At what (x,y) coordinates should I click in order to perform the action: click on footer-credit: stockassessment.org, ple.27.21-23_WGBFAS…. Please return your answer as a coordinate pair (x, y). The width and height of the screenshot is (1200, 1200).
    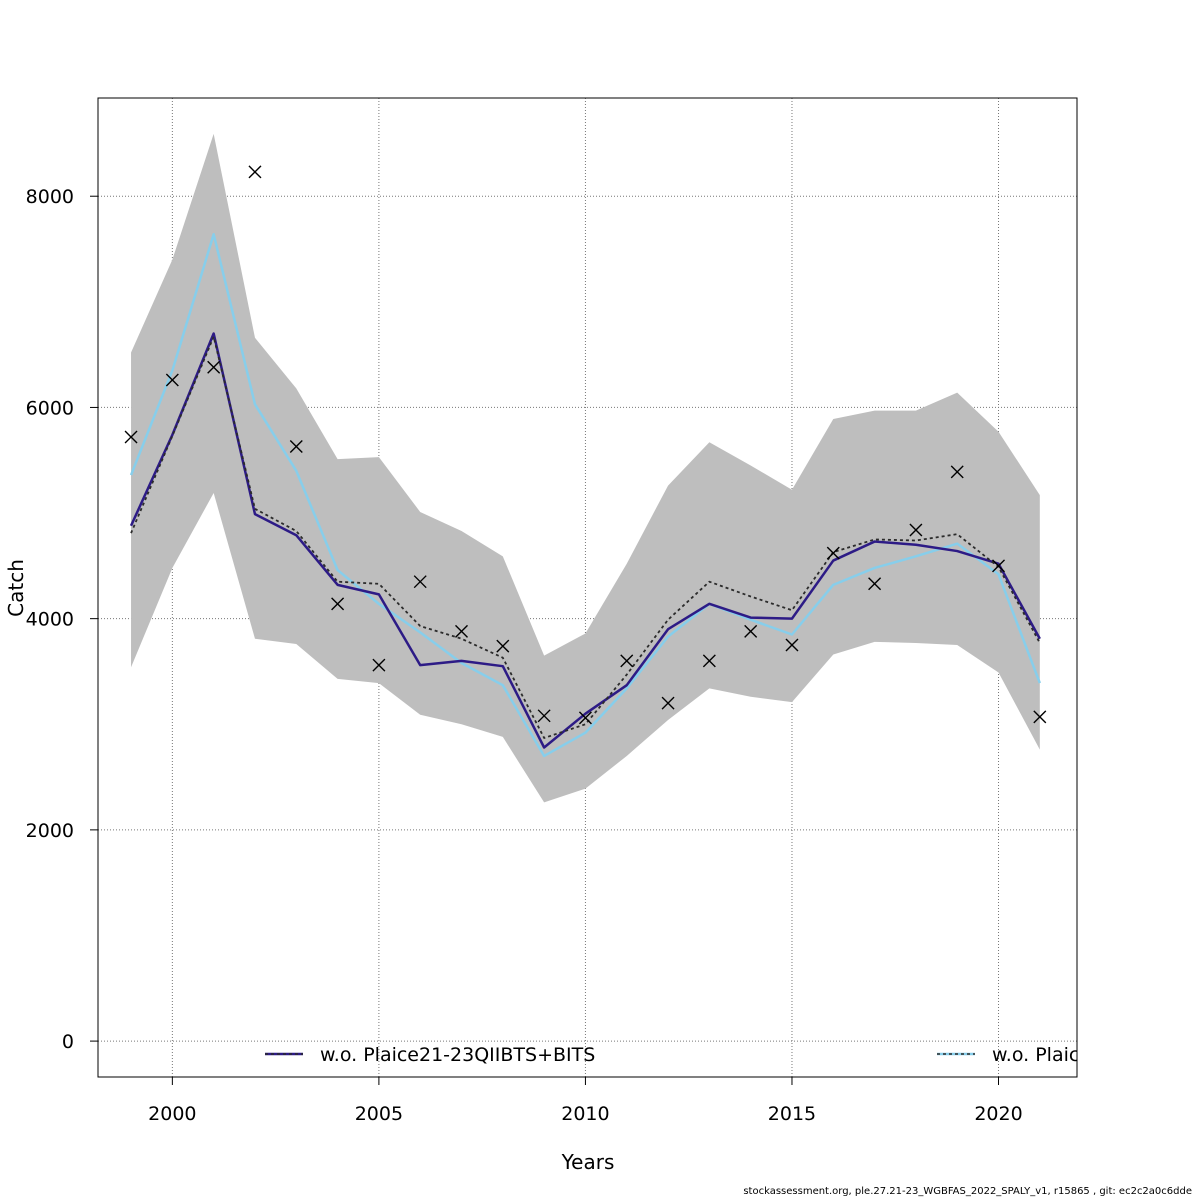
    Looking at the image, I should click on (967, 1191).